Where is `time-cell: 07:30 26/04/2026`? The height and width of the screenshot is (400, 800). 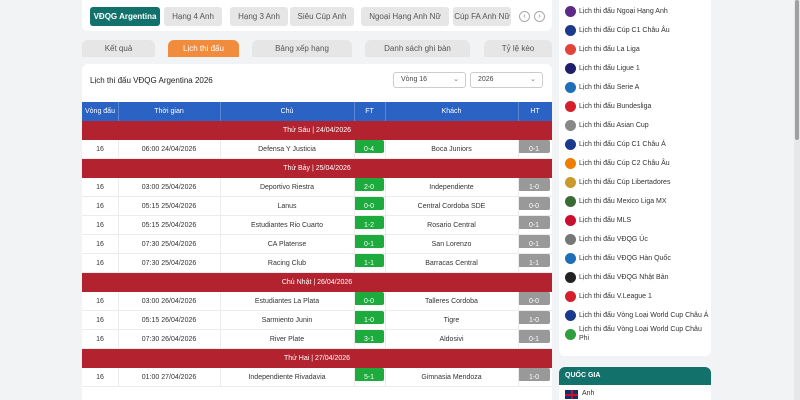
time-cell: 07:30 26/04/2026 is located at coordinates (169, 339).